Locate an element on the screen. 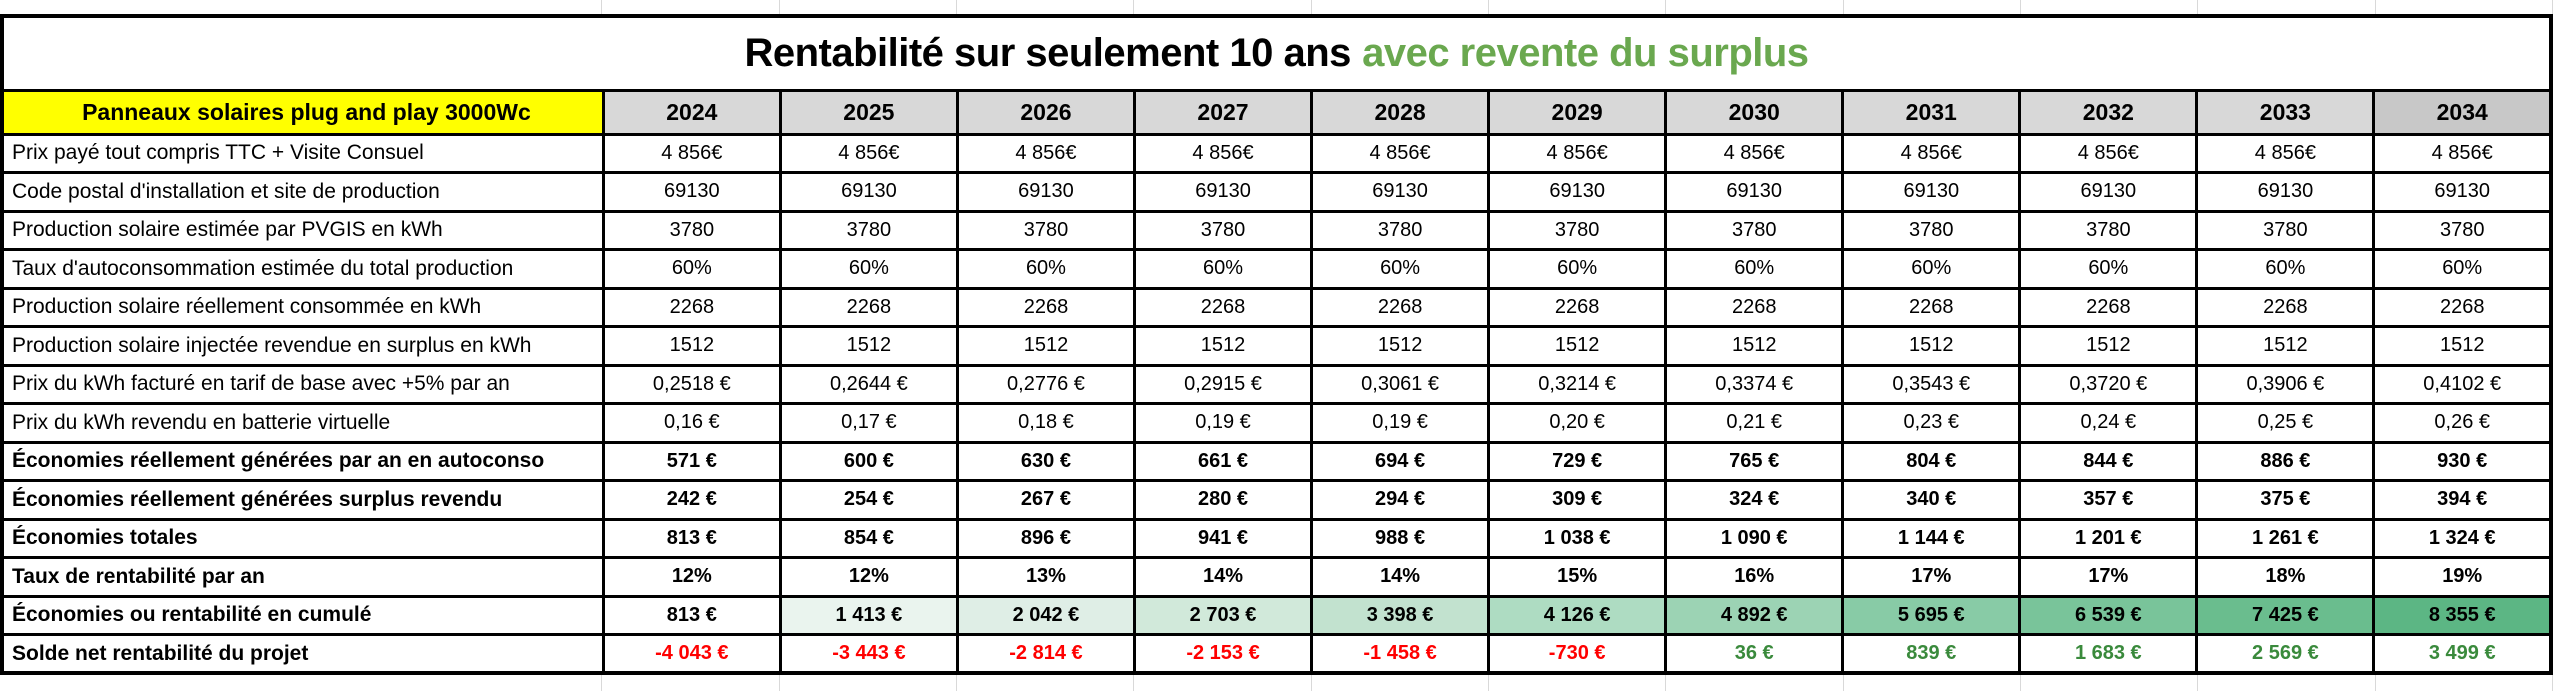  cell-2030: 4 892 € is located at coordinates (1754, 615).